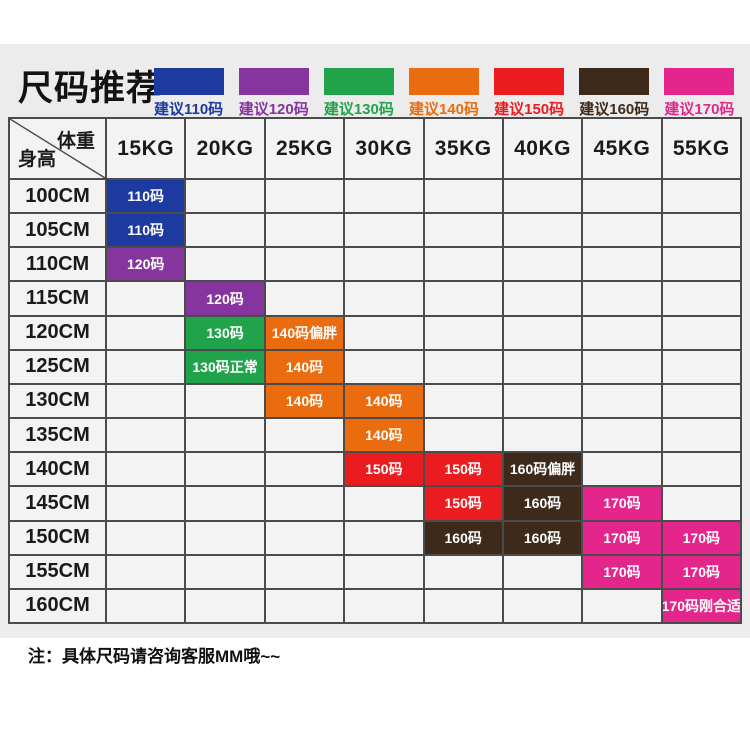 This screenshot has width=750, height=737. I want to click on legend-label: 建议170码, so click(699, 109).